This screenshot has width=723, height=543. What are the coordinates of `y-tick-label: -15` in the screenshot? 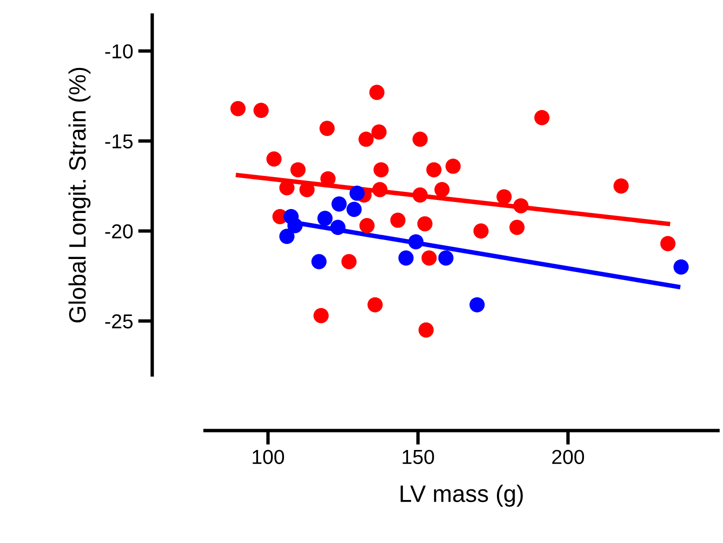 It's located at (119, 141).